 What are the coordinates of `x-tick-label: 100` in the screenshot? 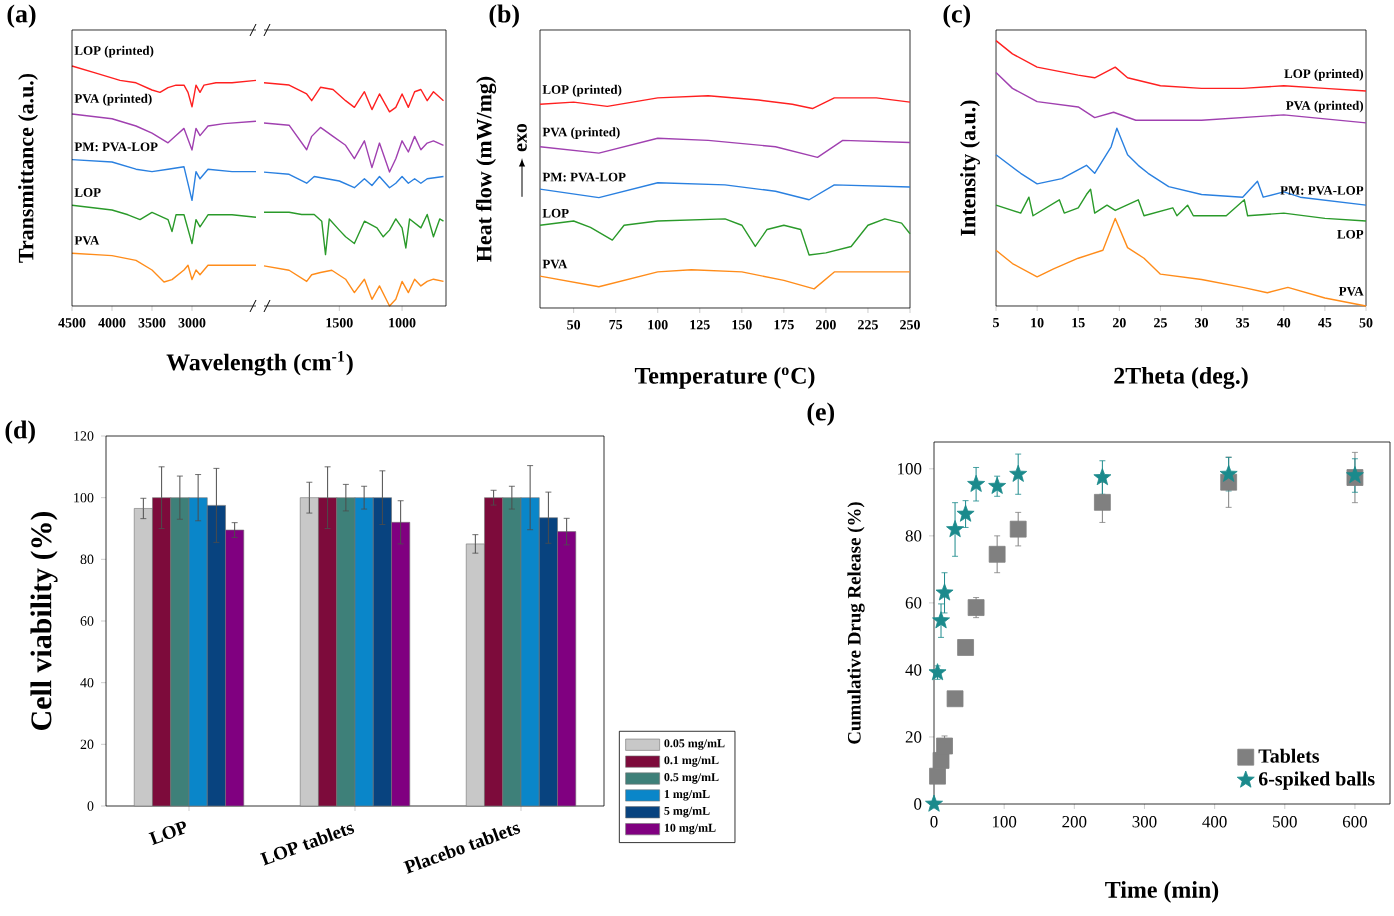 It's located at (1004, 822).